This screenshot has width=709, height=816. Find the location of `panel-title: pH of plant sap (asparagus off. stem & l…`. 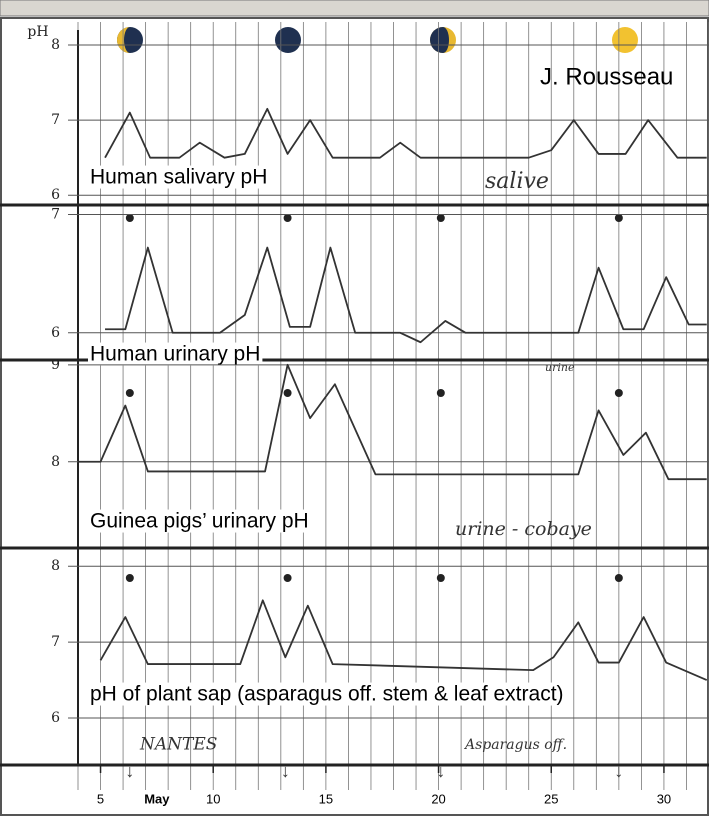

panel-title: pH of plant sap (asparagus off. stem & l… is located at coordinates (327, 694).